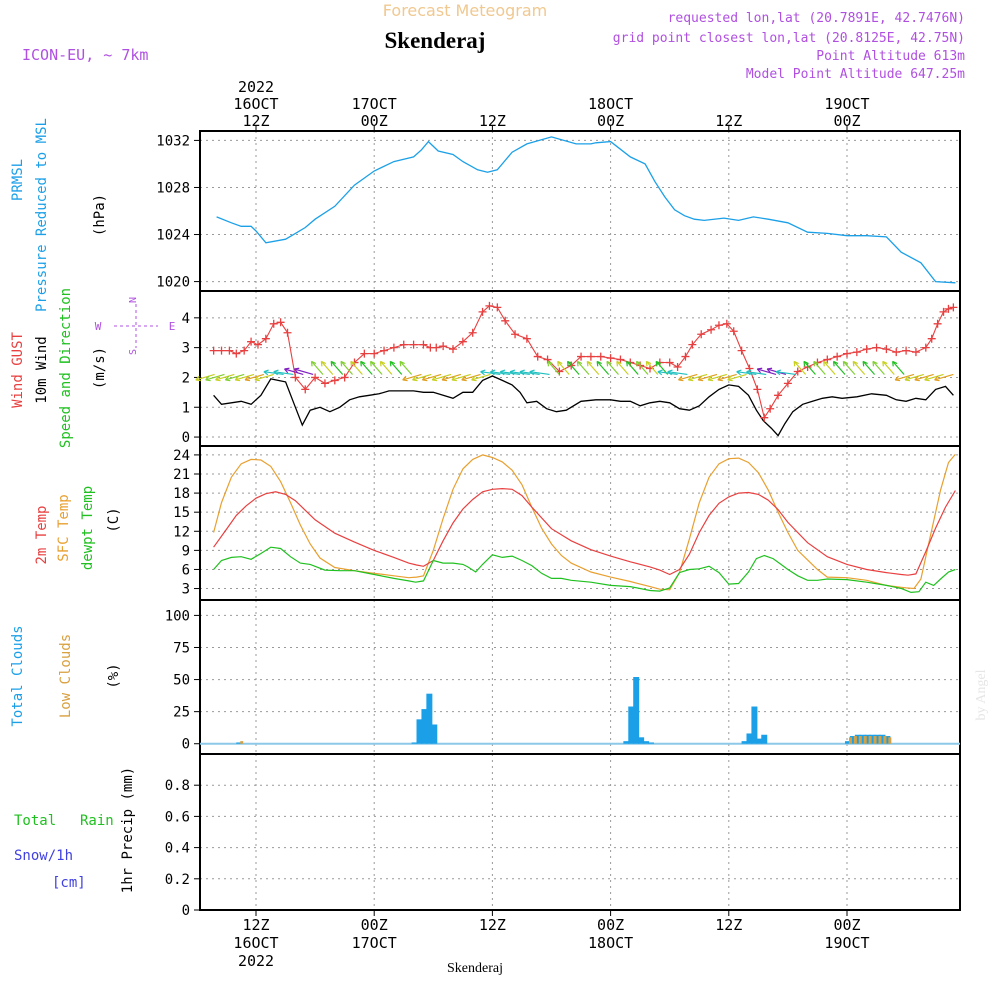 The image size is (1000, 1000). Describe the element at coordinates (816, 18) in the screenshot. I see `requested-coords: requested lon,lat (20.7891E, 42.7476N)` at that location.